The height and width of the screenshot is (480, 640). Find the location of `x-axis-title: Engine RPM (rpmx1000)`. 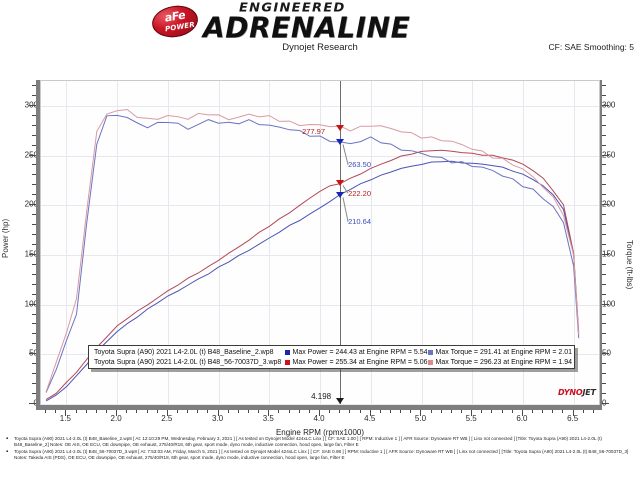

x-axis-title: Engine RPM (rpmx1000) is located at coordinates (320, 432).